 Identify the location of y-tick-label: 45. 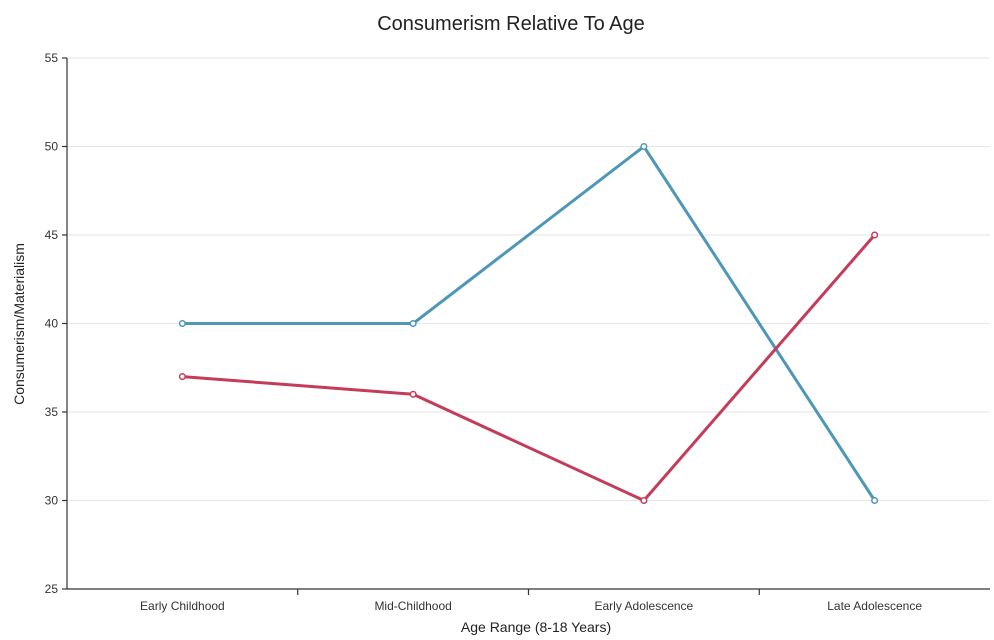
(52, 235).